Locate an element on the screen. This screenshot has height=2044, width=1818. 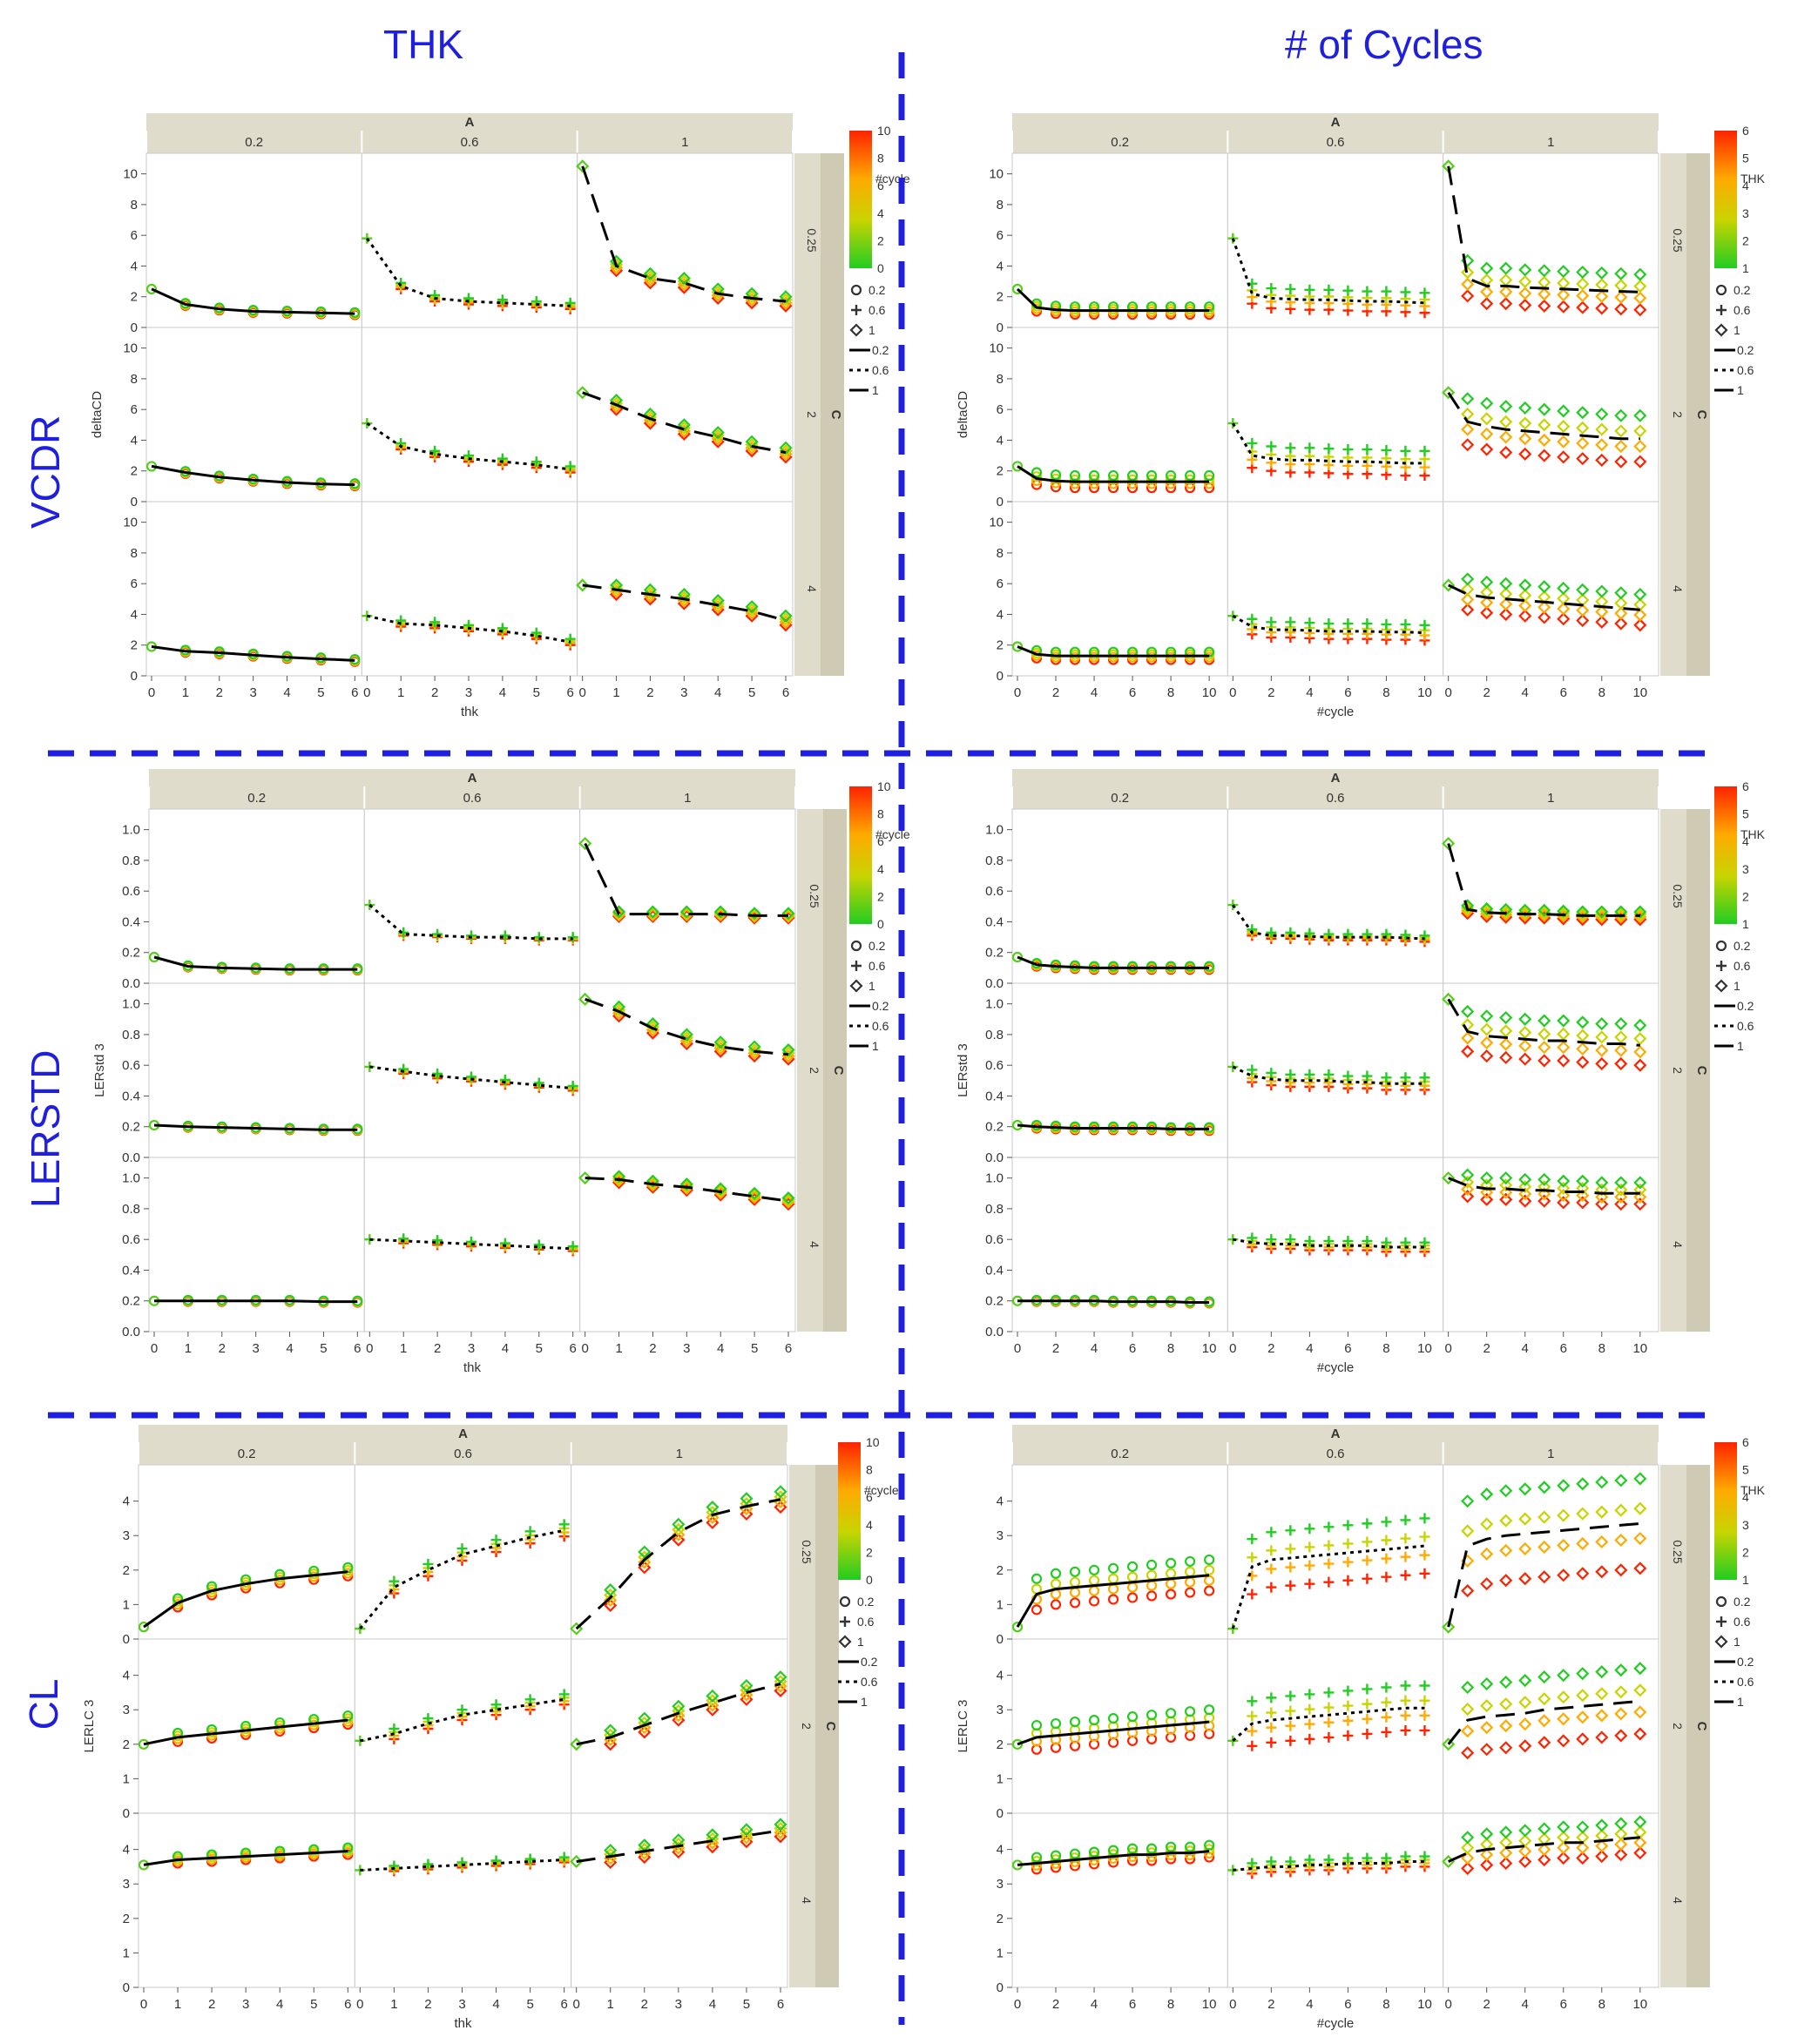
top-strip-label: A is located at coordinates (1336, 1434).